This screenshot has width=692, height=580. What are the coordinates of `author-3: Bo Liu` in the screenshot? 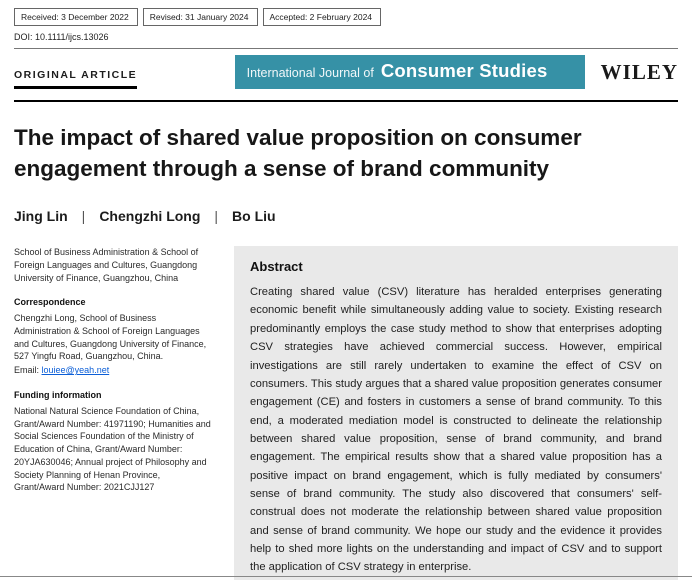 It's located at (254, 216).